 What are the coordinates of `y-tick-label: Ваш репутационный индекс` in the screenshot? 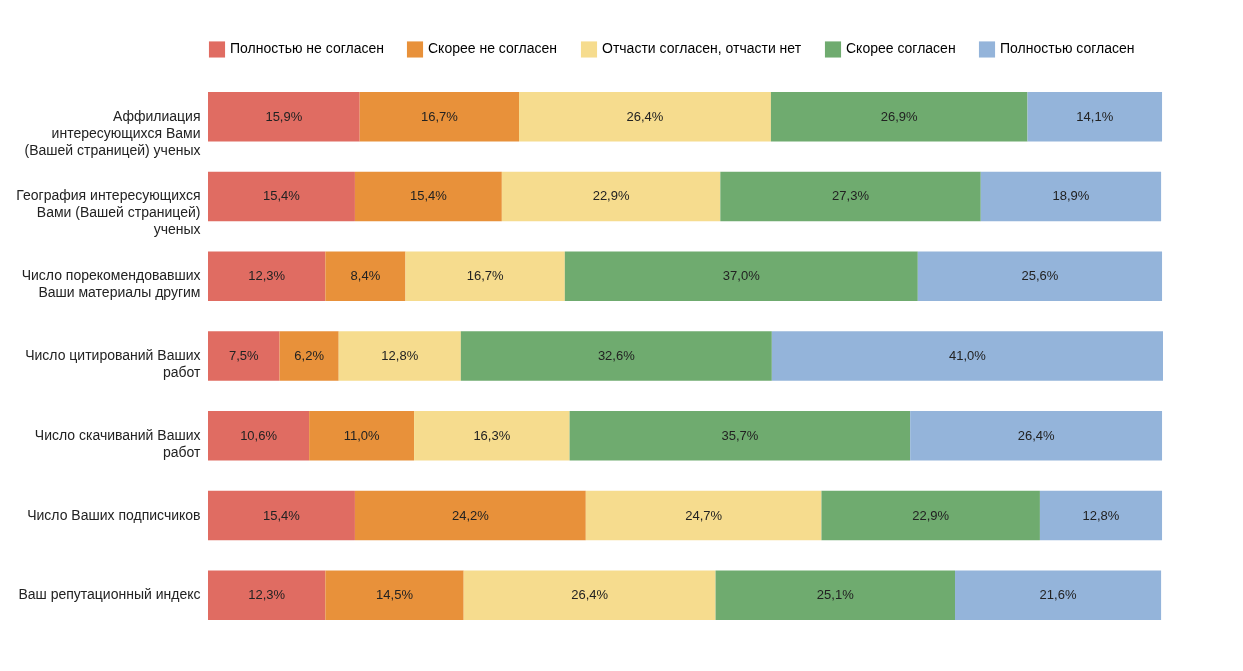 It's located at (109, 594).